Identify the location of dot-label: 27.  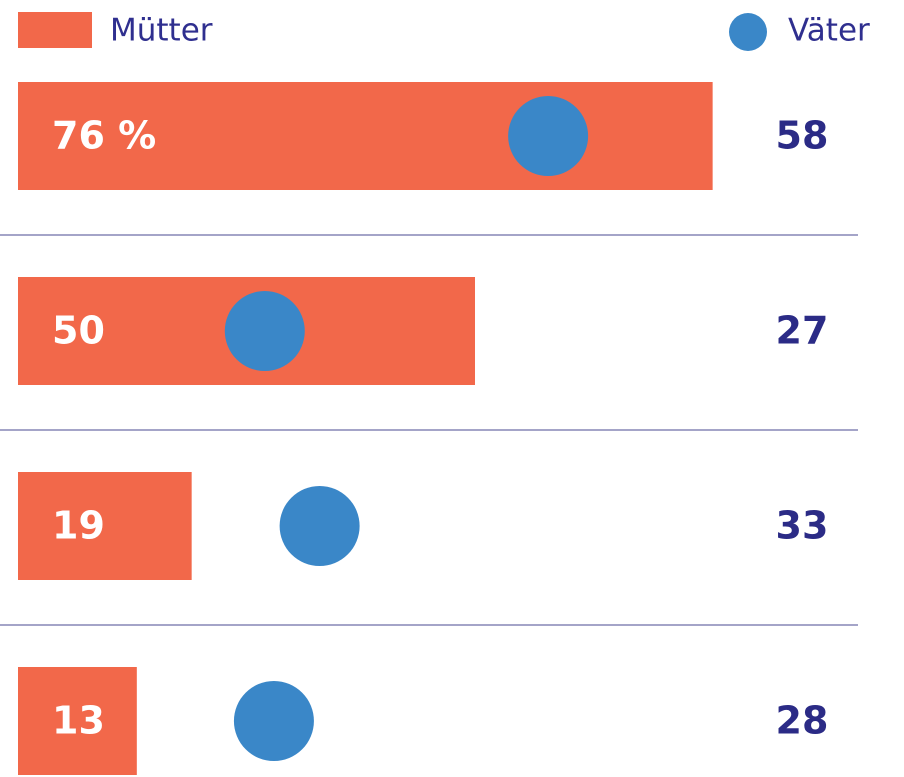
(802, 331).